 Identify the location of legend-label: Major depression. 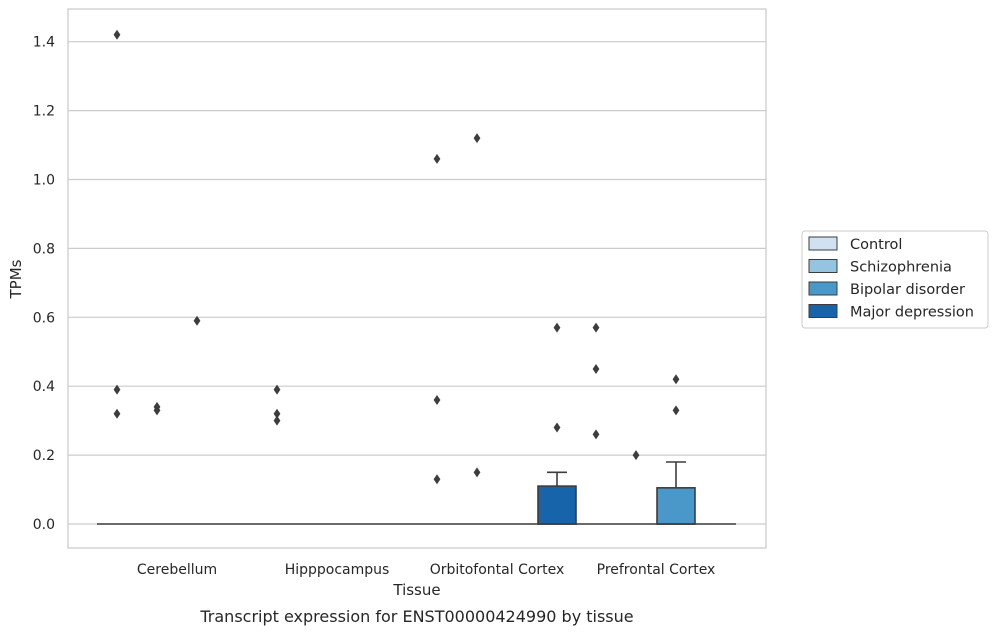
(912, 313).